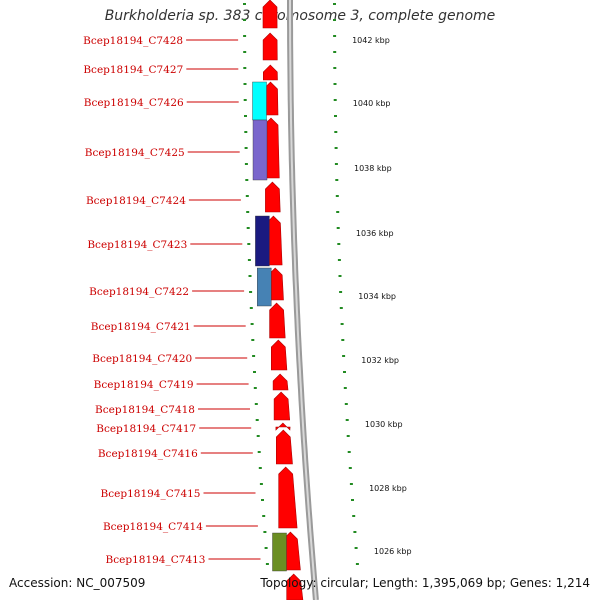  Describe the element at coordinates (151, 494) in the screenshot. I see `gene-label: Bcep18194_C7415` at that location.